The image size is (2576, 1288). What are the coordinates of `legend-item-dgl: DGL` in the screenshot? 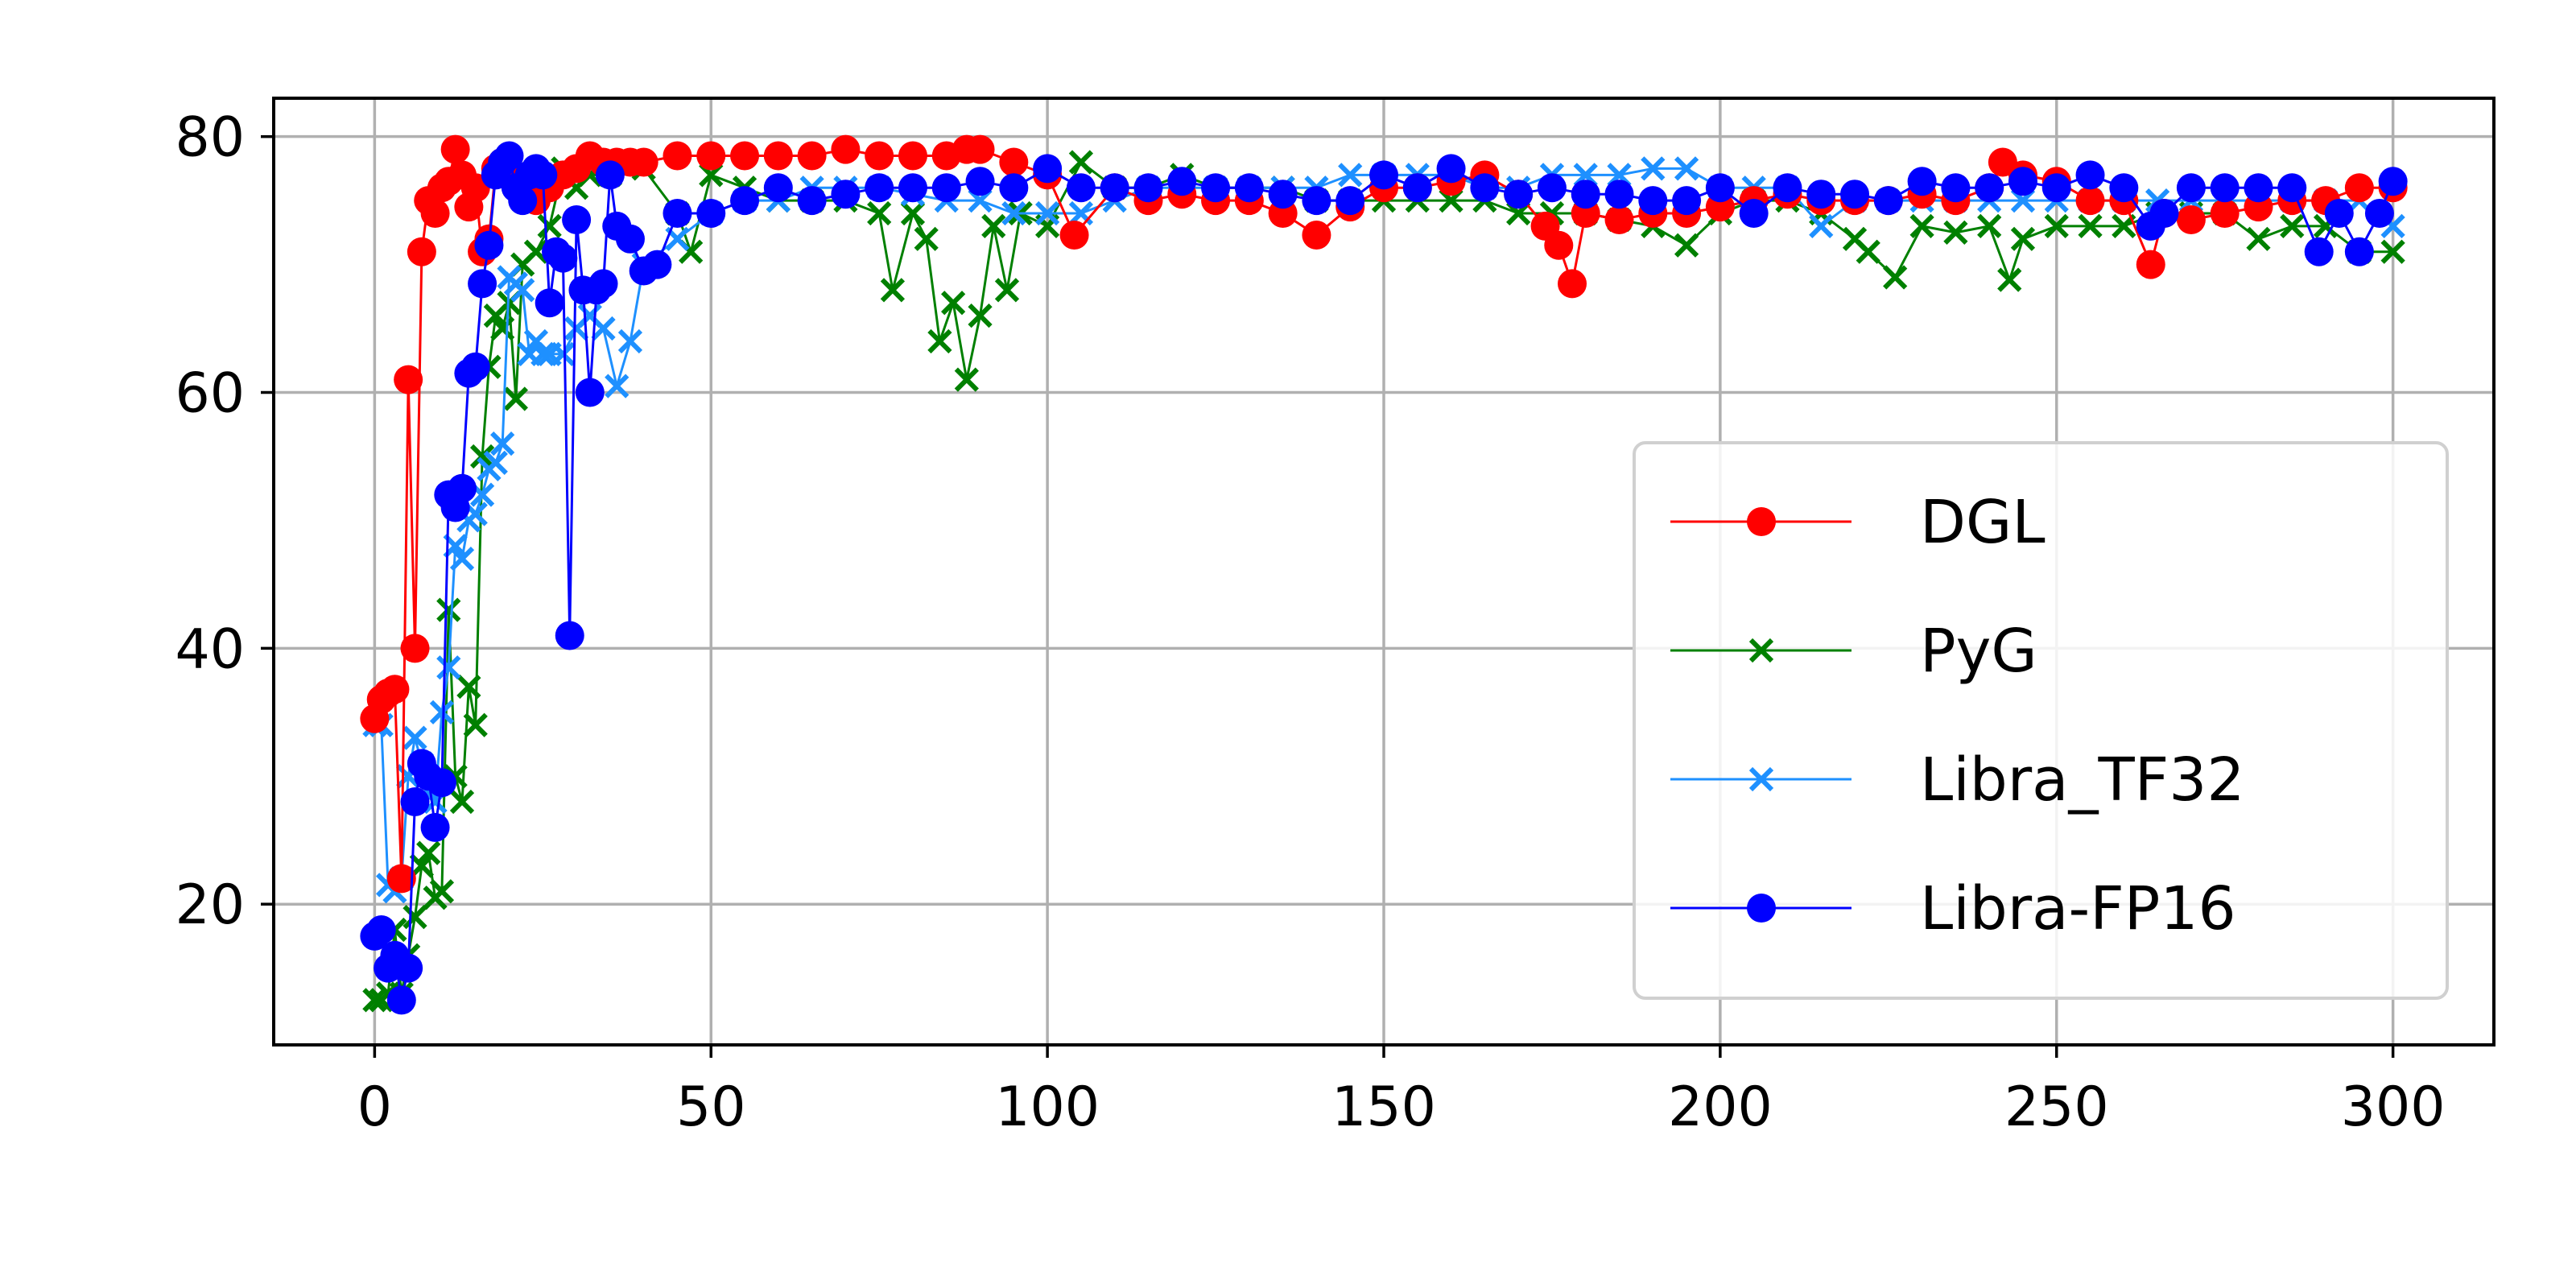 It's located at (1858, 522).